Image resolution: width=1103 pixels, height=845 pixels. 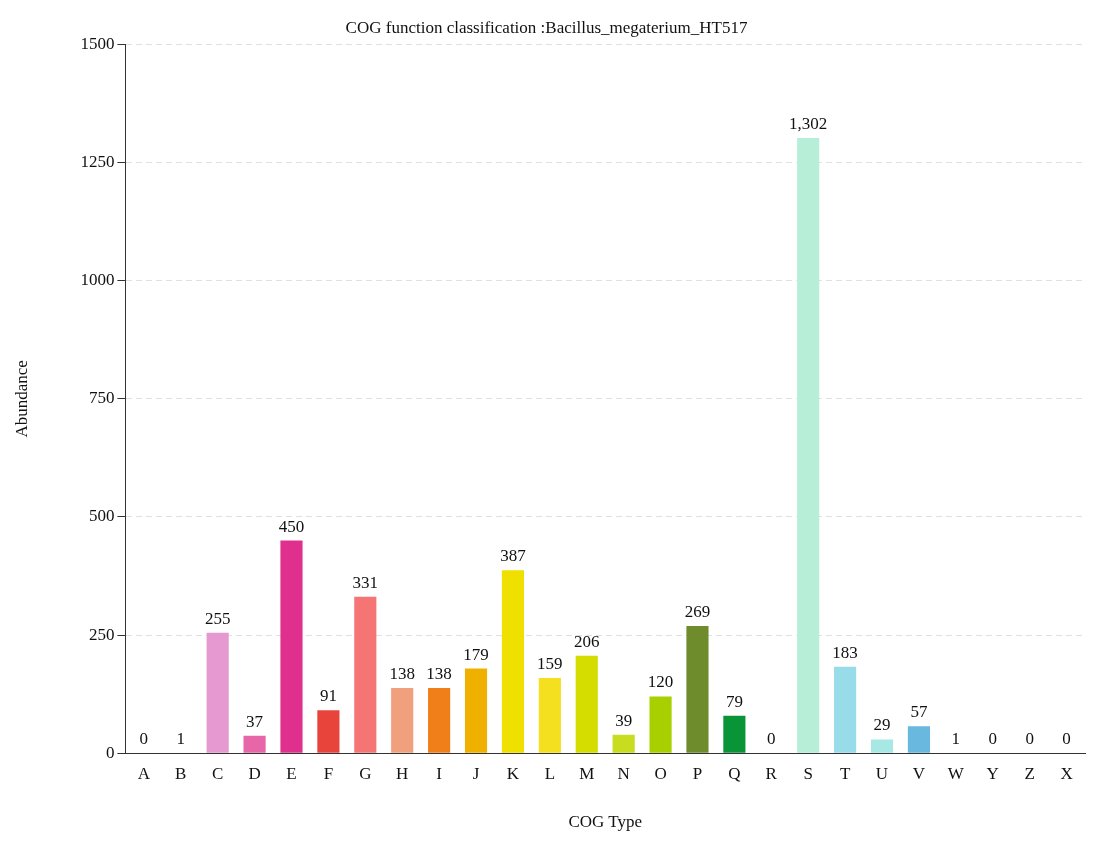 What do you see at coordinates (255, 721) in the screenshot?
I see `data-label: 37` at bounding box center [255, 721].